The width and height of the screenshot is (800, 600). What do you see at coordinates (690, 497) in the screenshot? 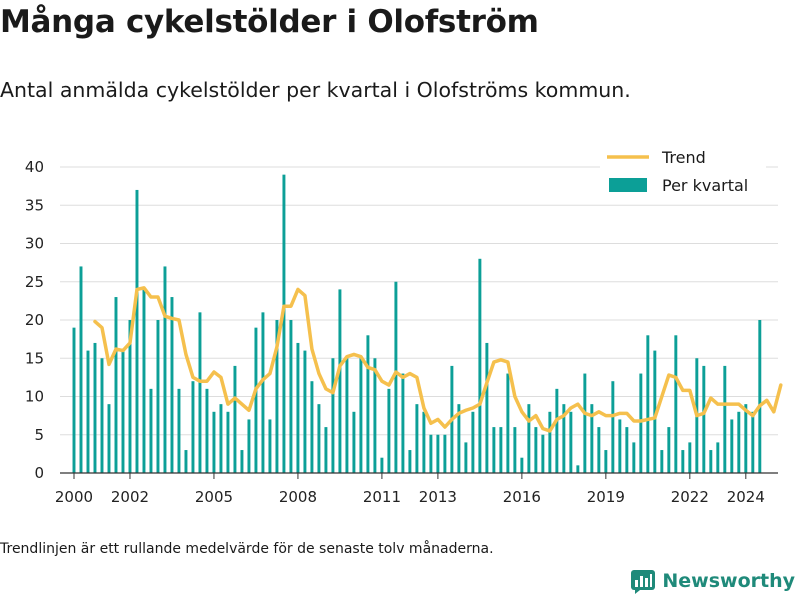
I see `x-tick-label: 2022` at bounding box center [690, 497].